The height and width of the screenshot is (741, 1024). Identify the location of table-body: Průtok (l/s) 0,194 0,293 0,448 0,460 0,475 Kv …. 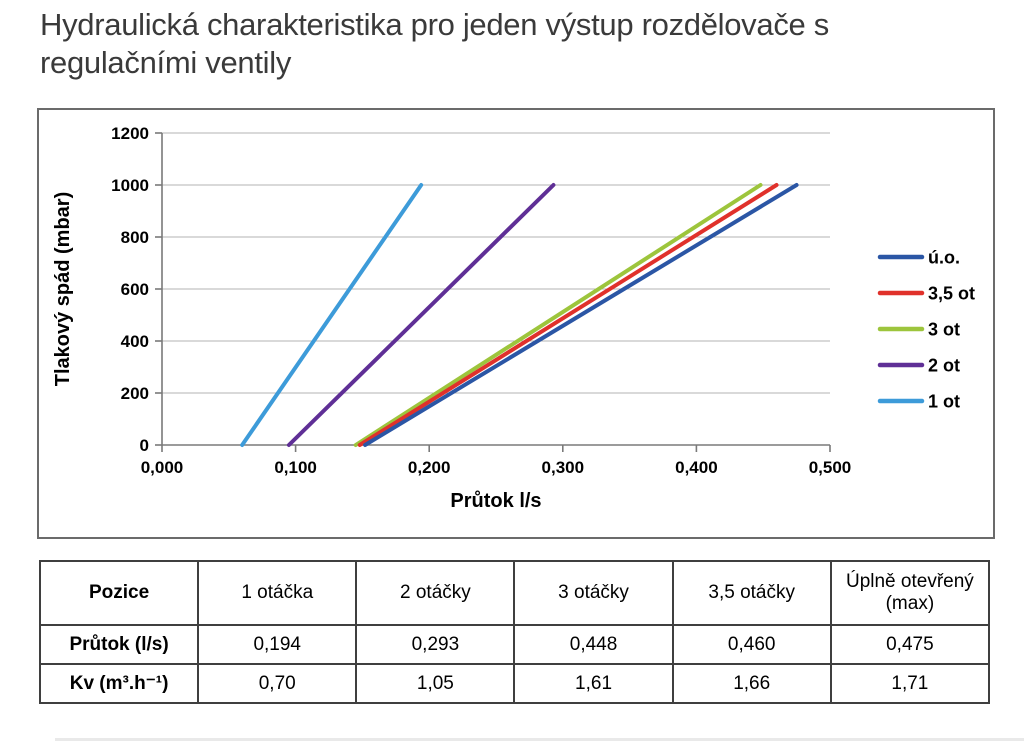
(514, 664).